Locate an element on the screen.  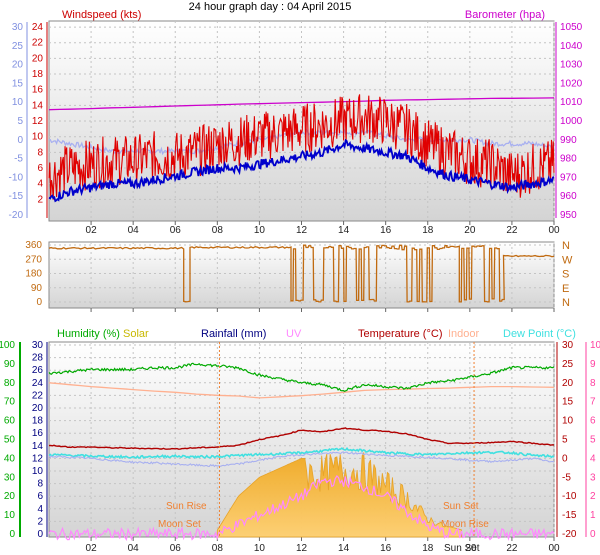
humidity-tick-label: 50 is located at coordinates (10, 440).